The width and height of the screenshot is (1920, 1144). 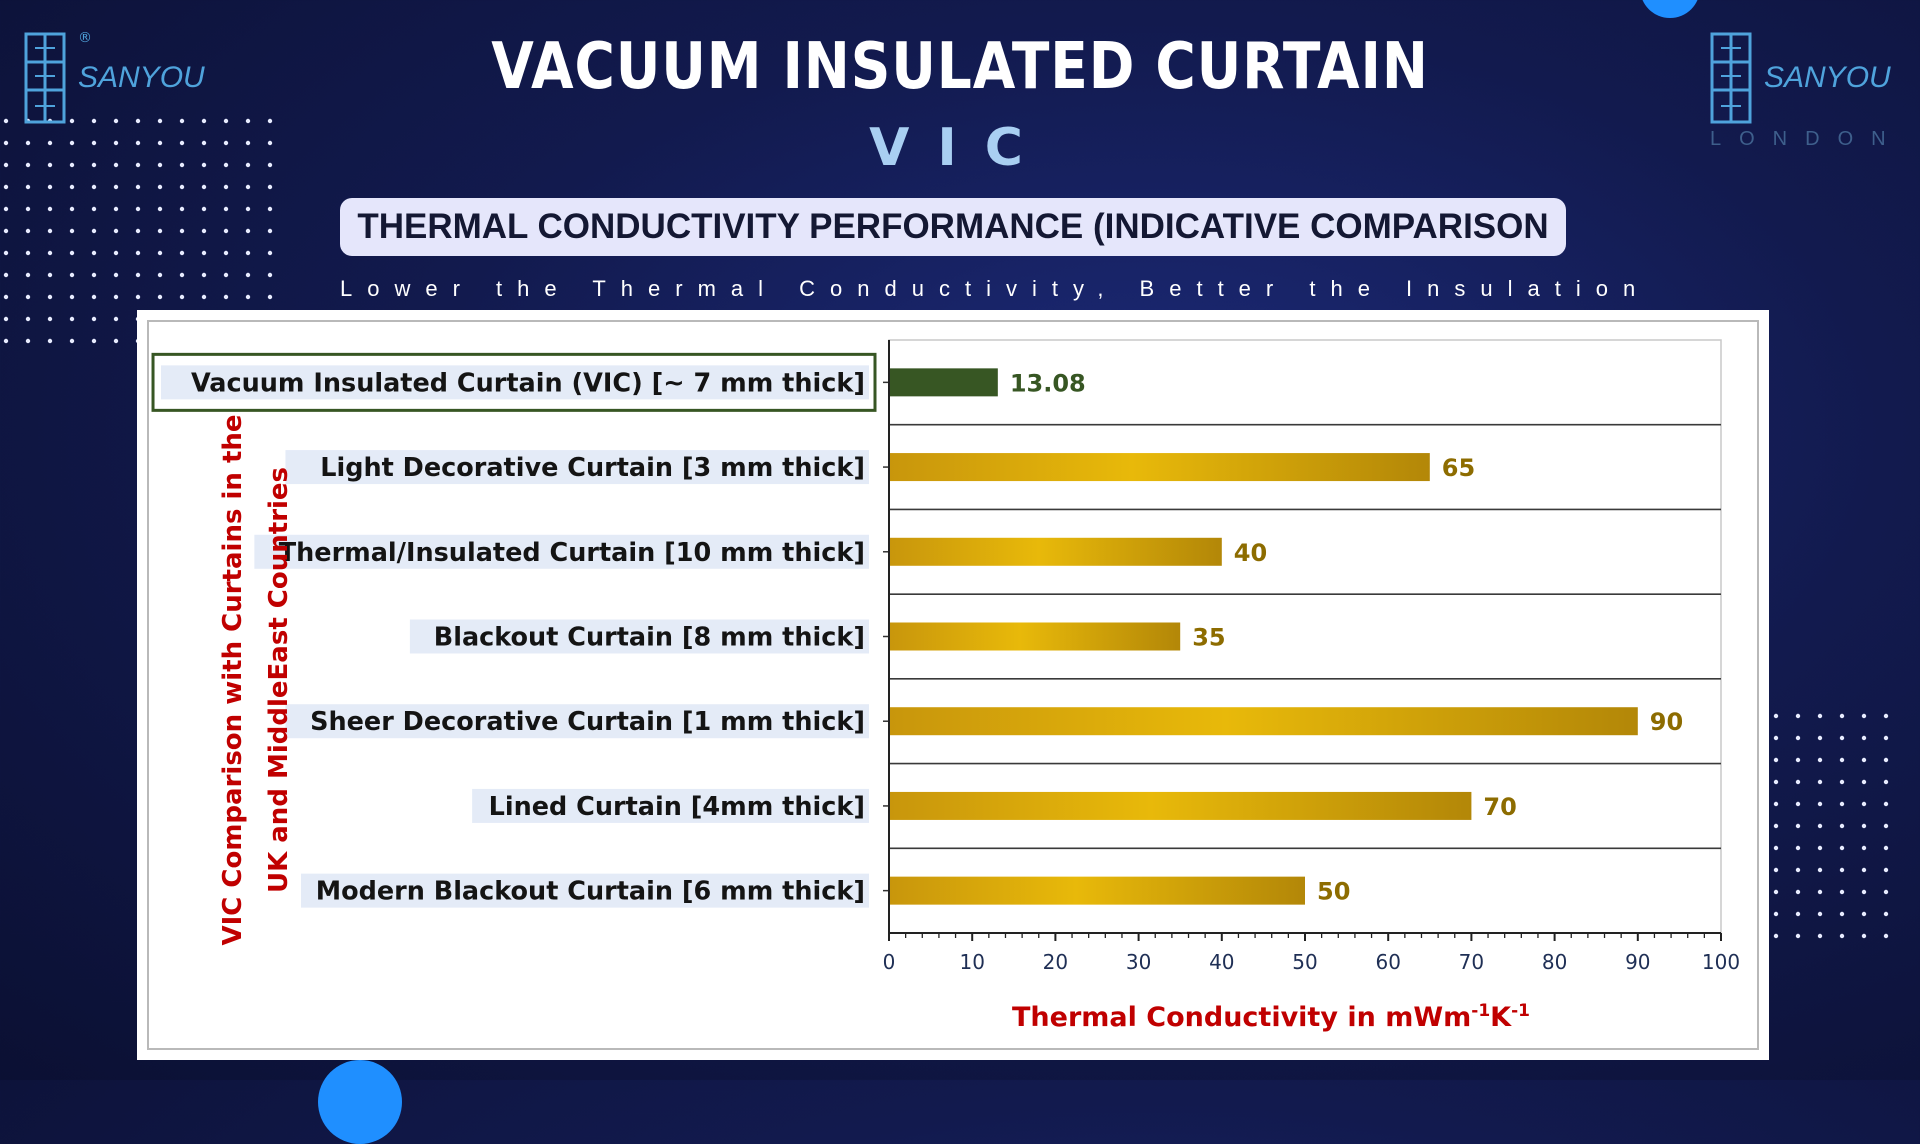 What do you see at coordinates (1501, 1017) in the screenshot?
I see `x-axis-title-k: K` at bounding box center [1501, 1017].